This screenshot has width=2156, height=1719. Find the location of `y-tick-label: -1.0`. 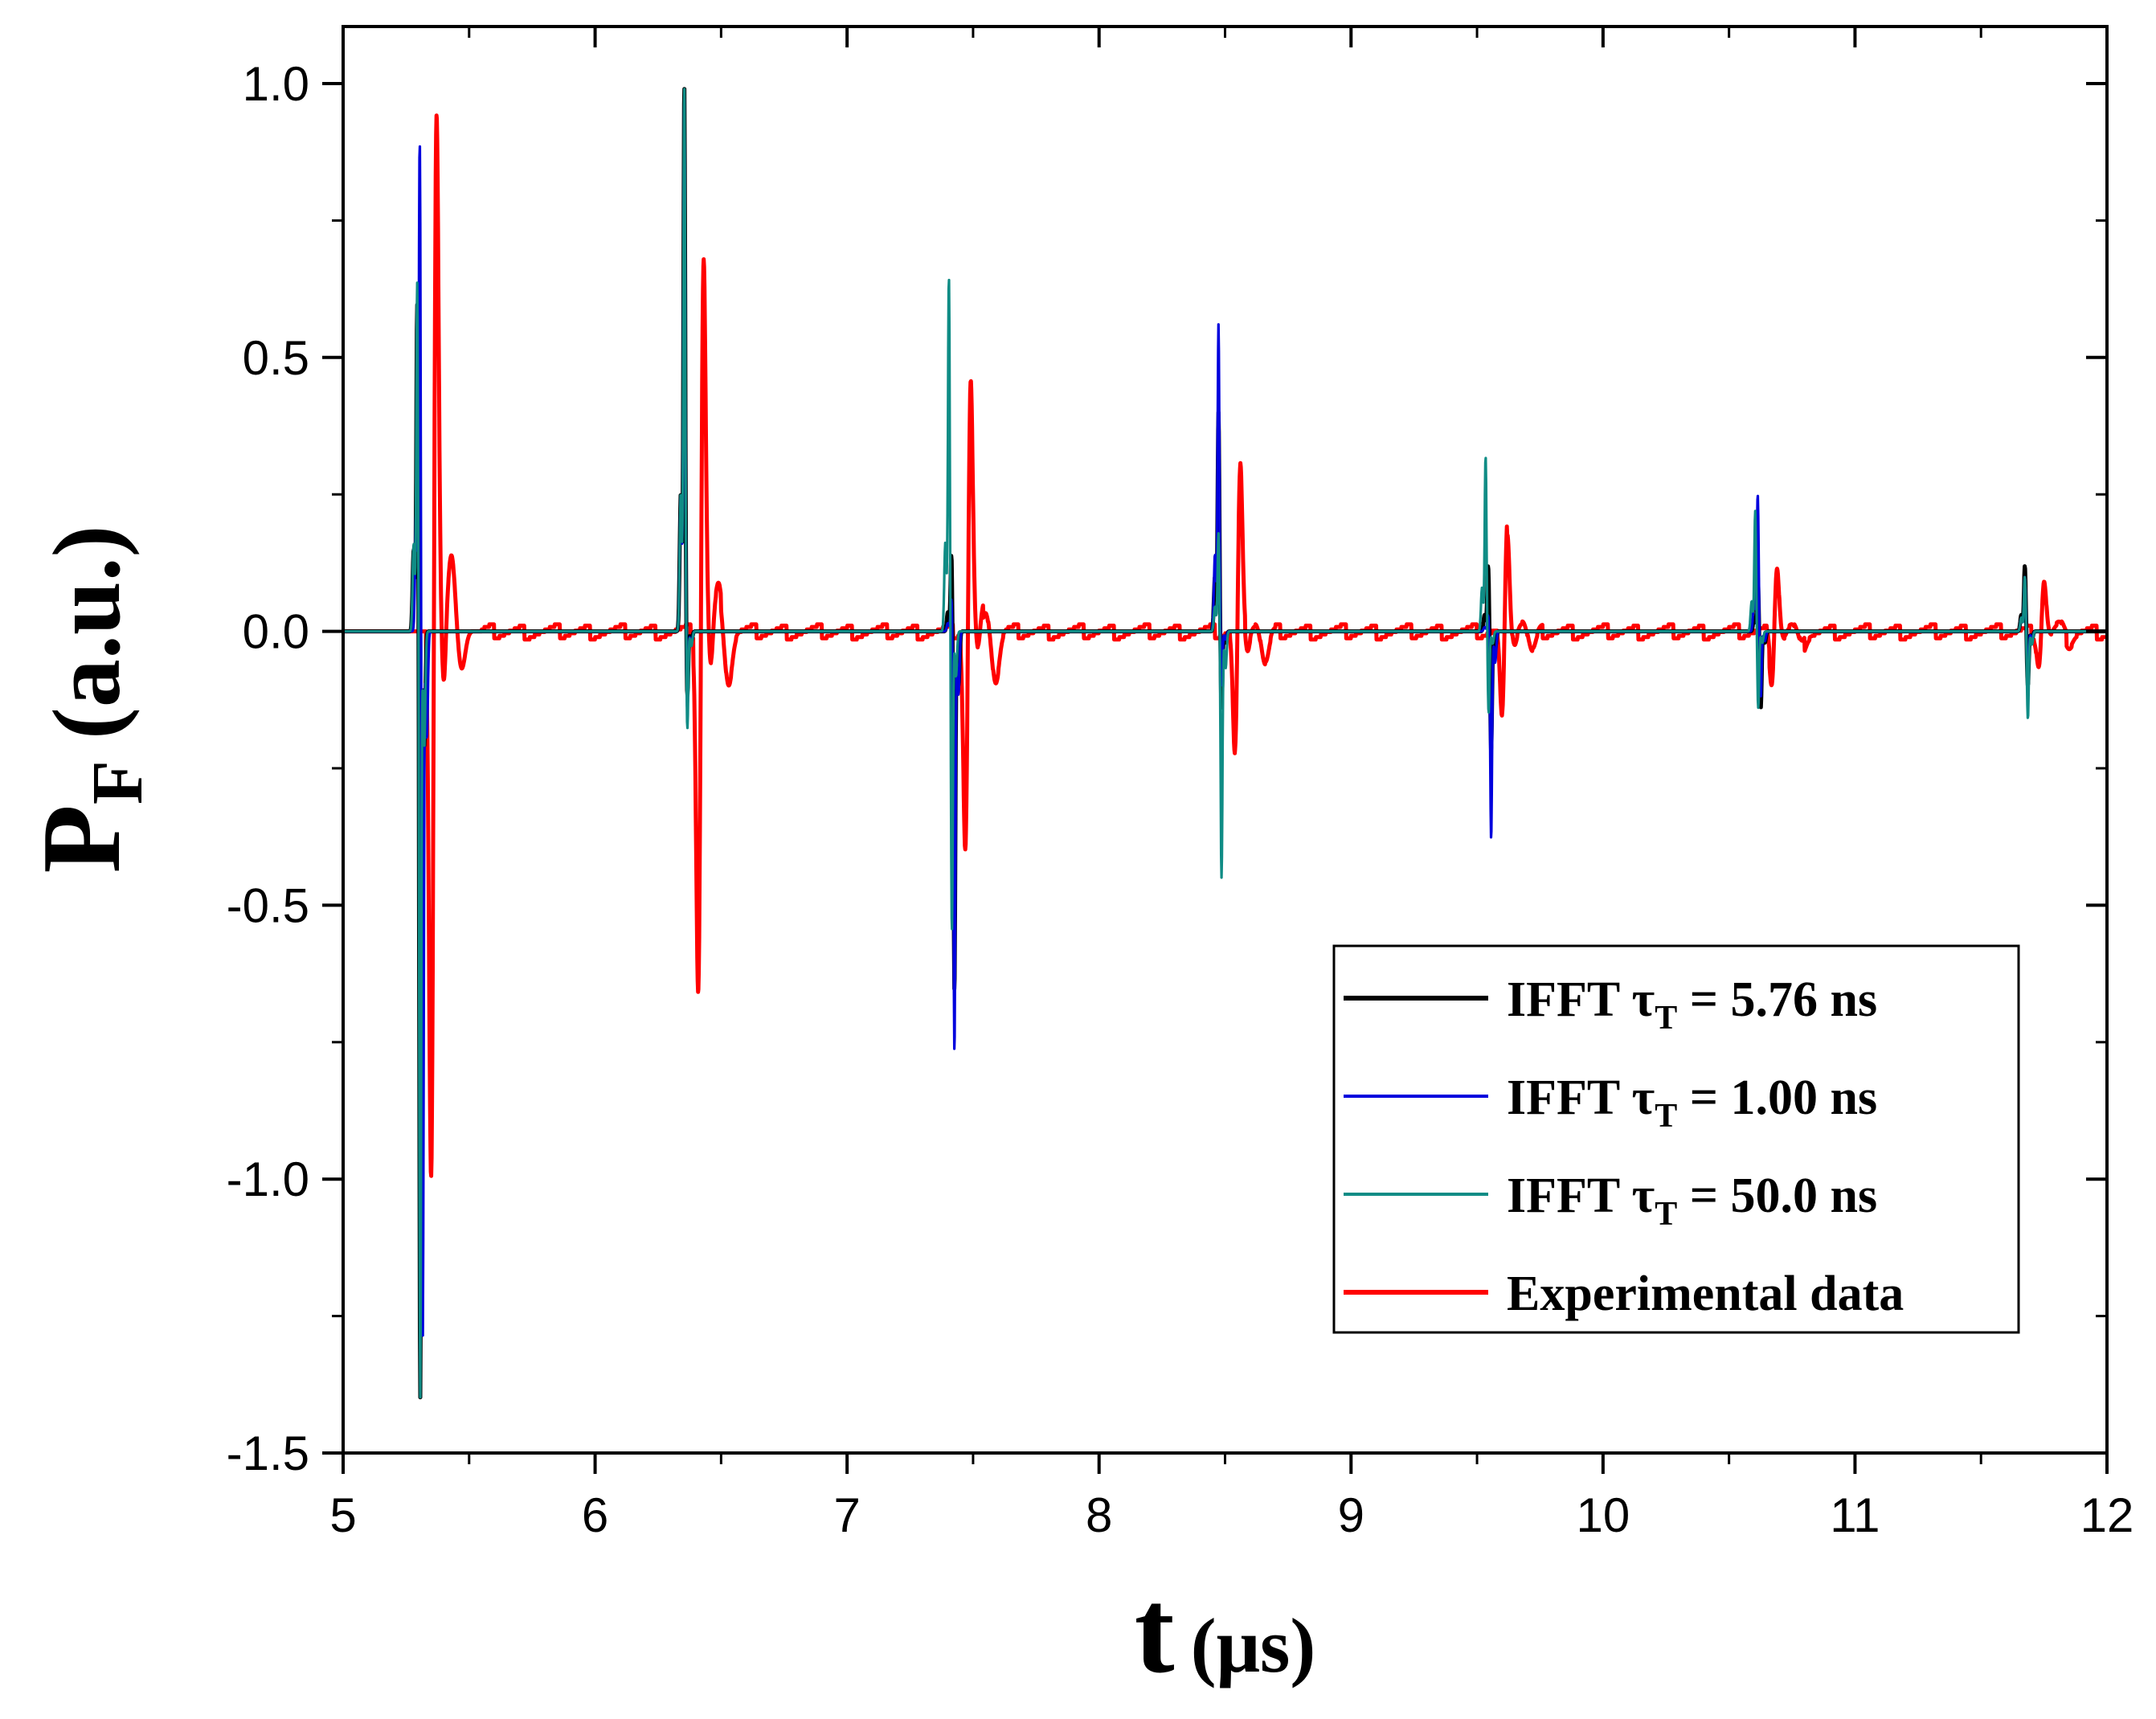

y-tick-label: -1.0 is located at coordinates (268, 1179).